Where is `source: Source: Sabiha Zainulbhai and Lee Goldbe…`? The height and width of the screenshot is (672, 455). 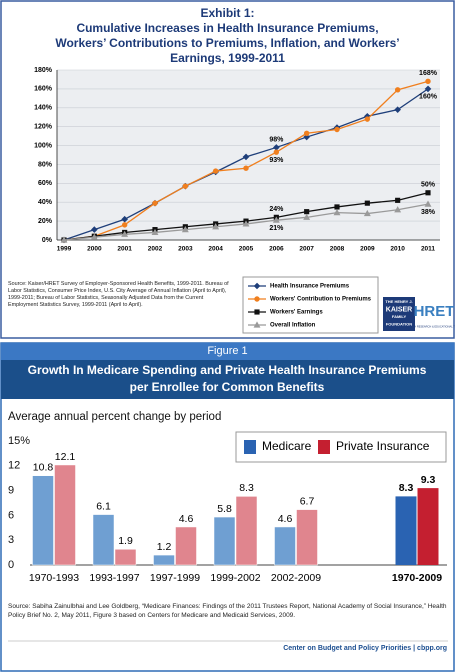 source: Source: Sabiha Zainulbhai and Lee Goldbe… is located at coordinates (227, 611).